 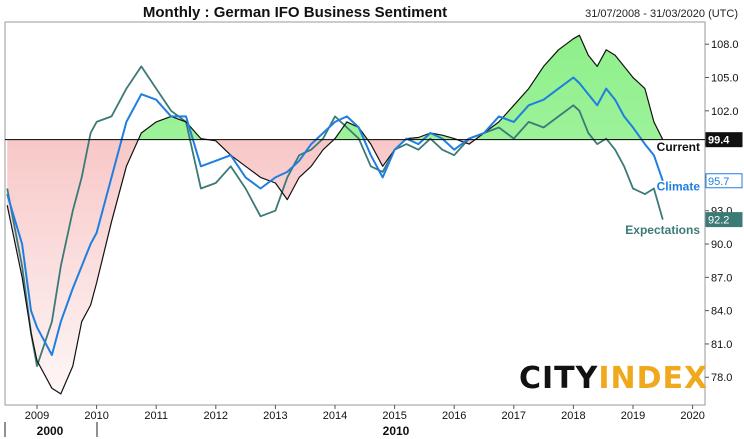 I want to click on major-x-label-1: 2010, so click(x=396, y=431).